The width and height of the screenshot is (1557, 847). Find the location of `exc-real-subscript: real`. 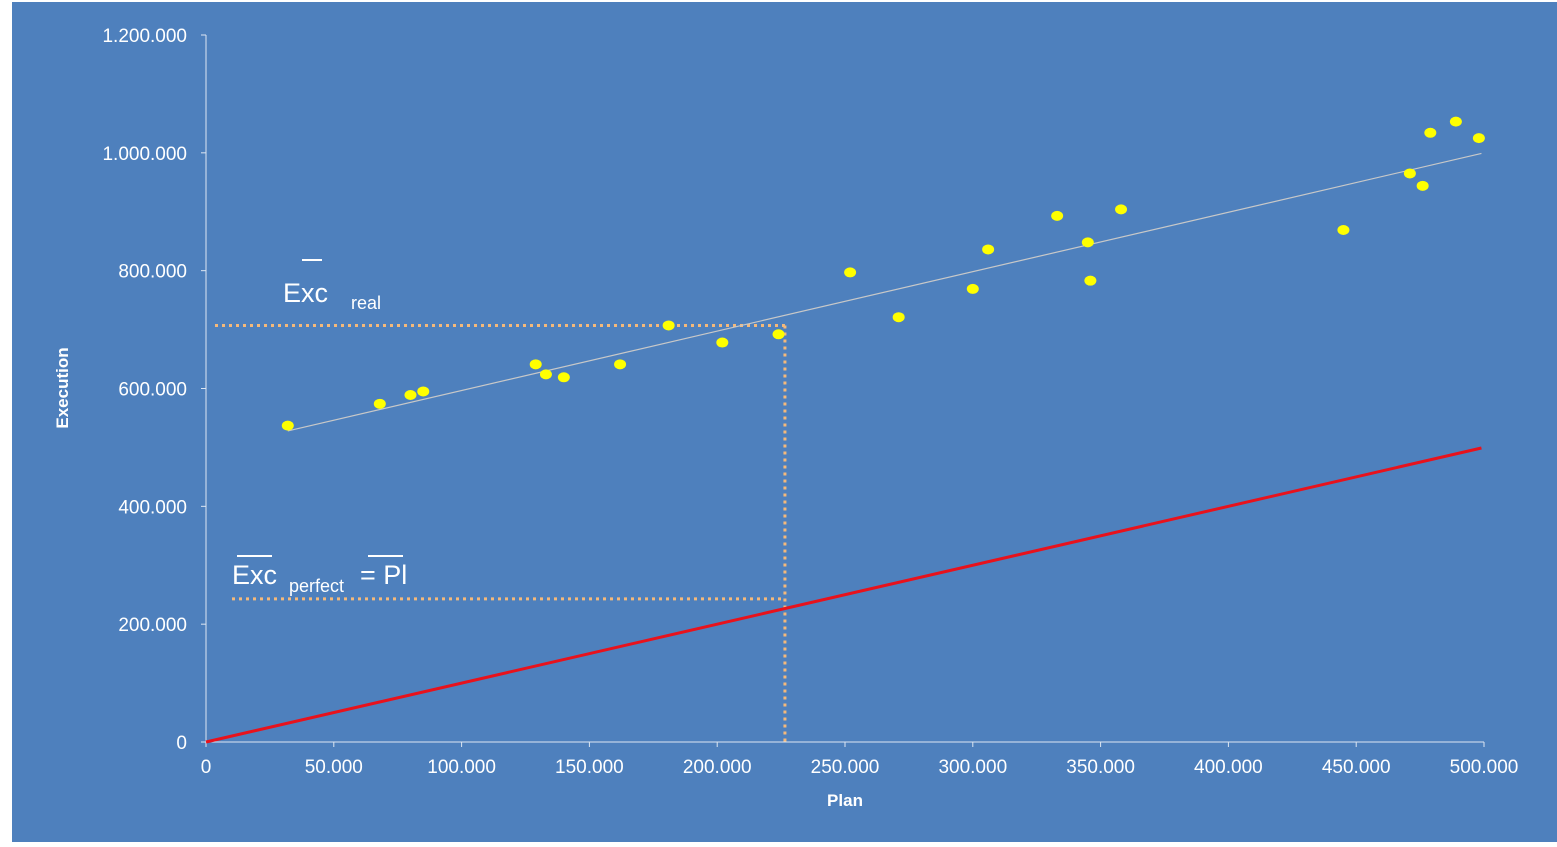

exc-real-subscript: real is located at coordinates (366, 303).